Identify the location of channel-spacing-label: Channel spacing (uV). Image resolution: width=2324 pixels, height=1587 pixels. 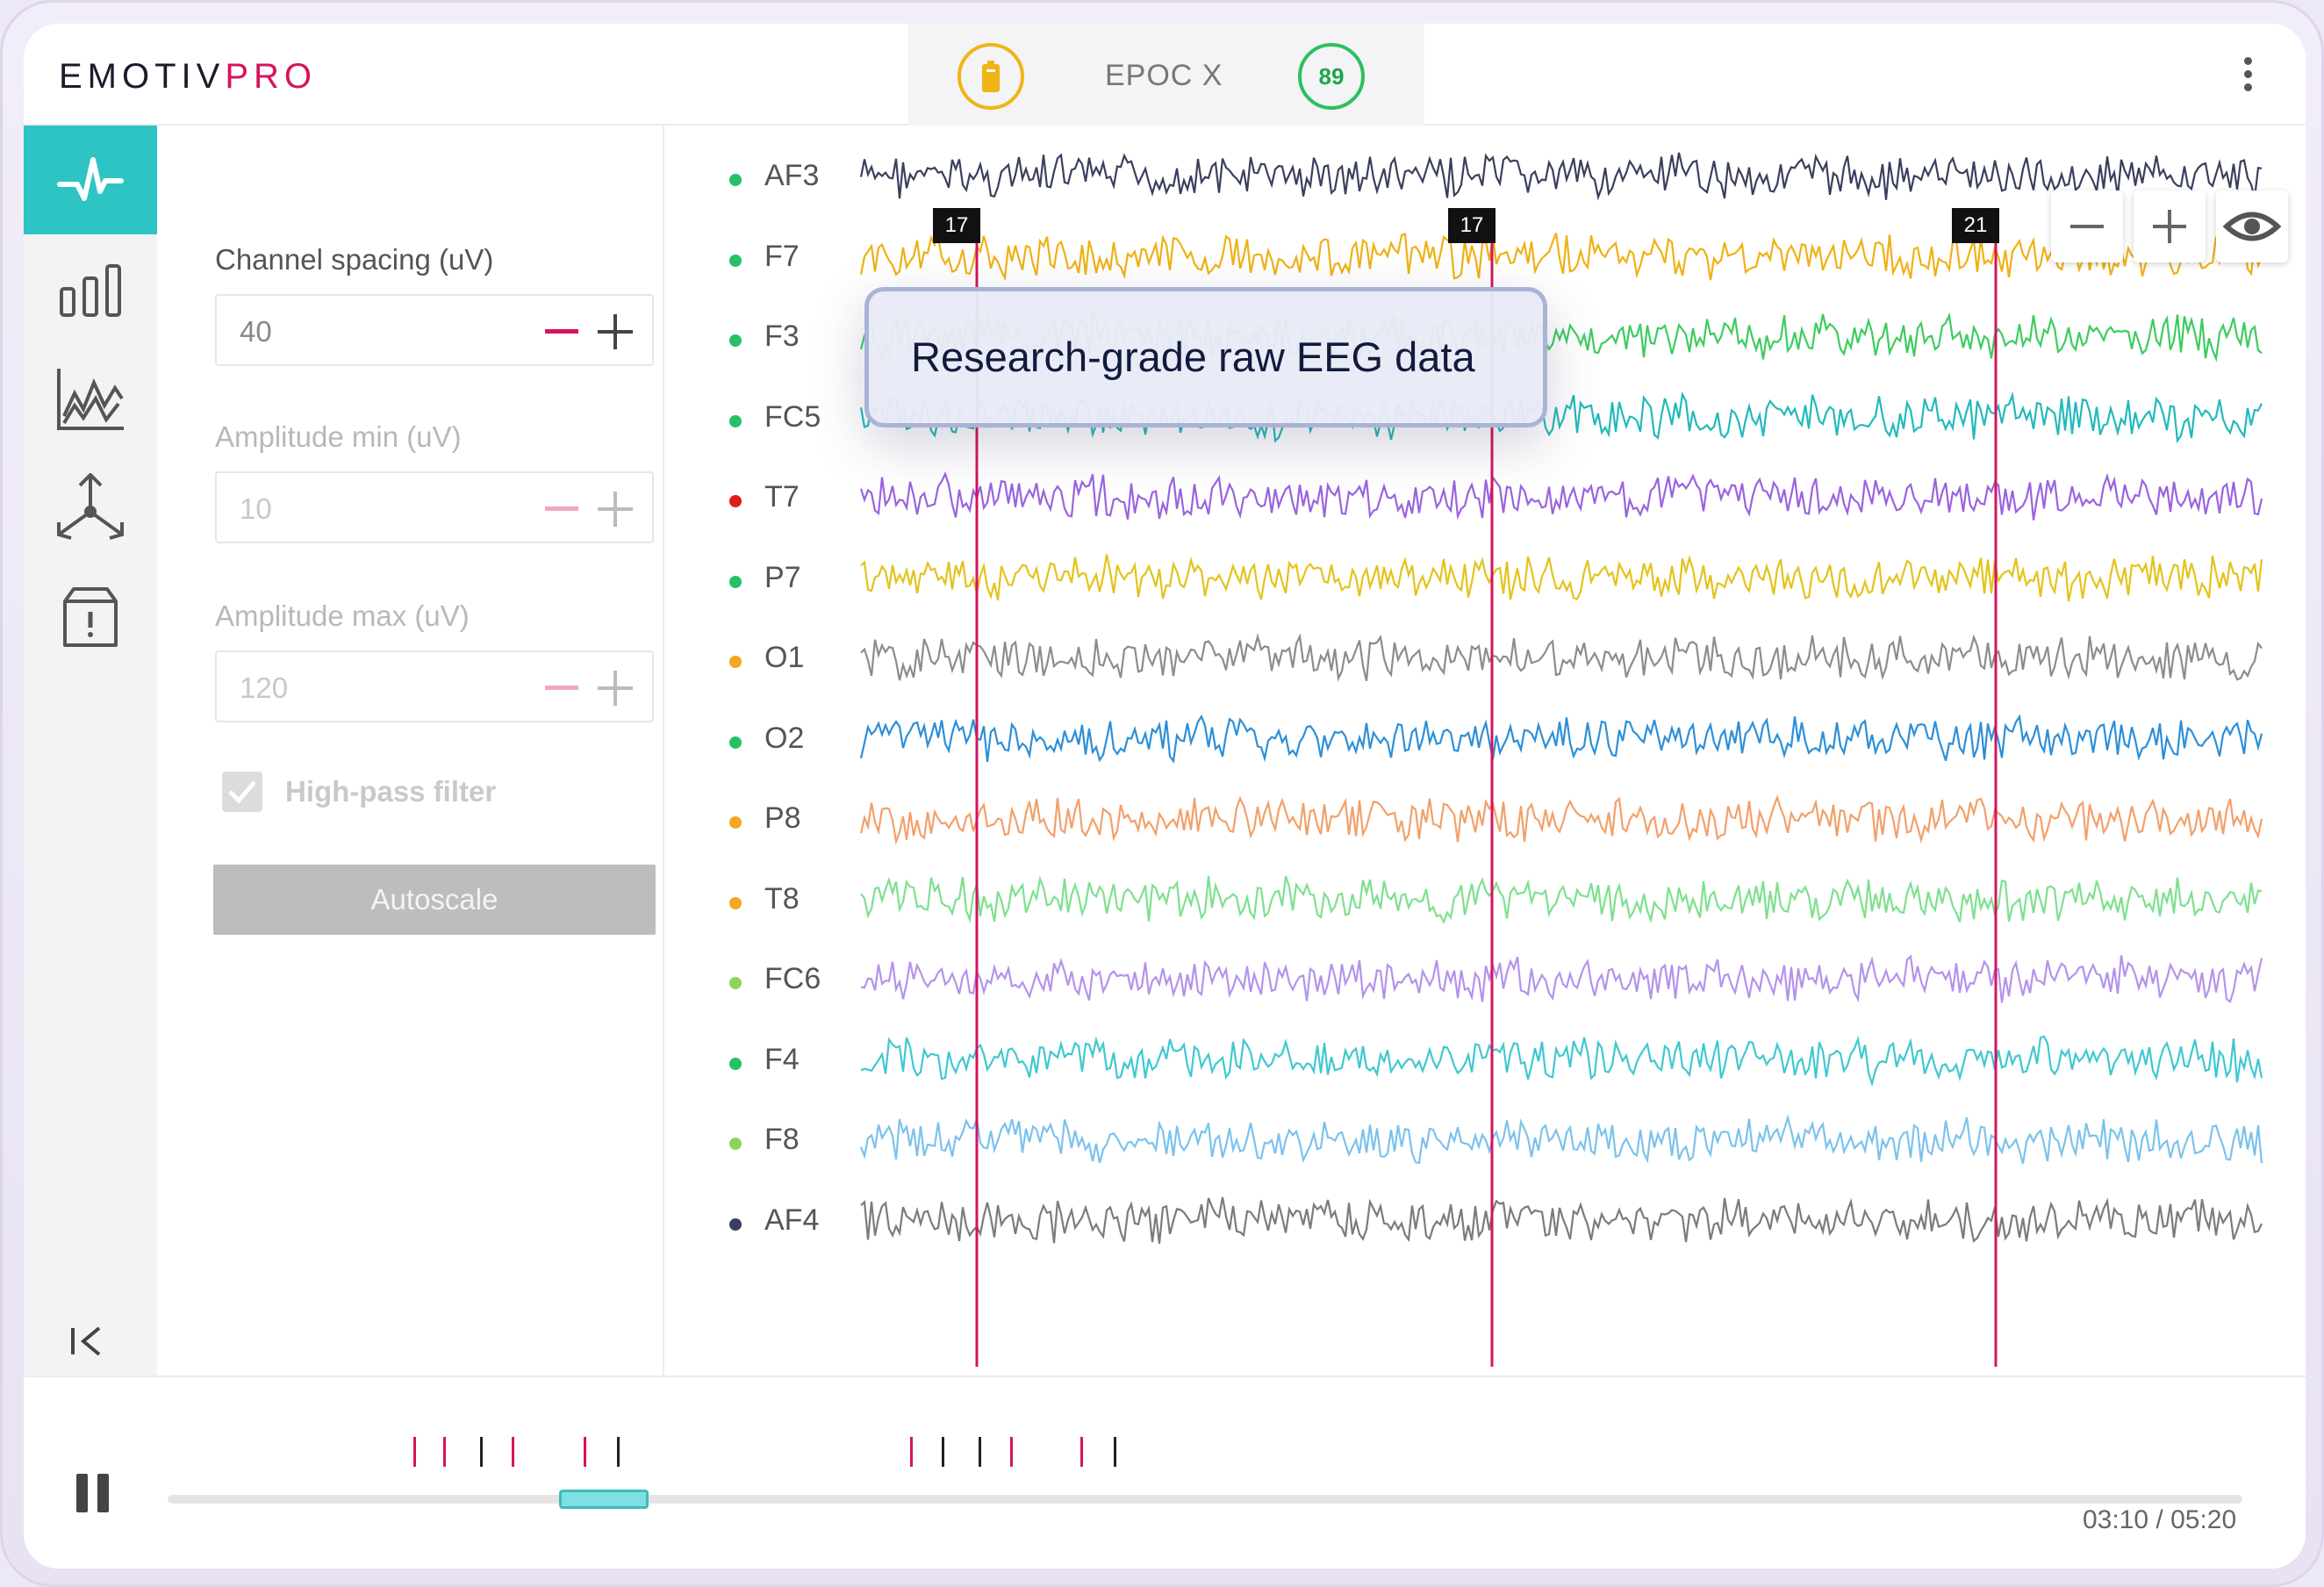
(354, 259).